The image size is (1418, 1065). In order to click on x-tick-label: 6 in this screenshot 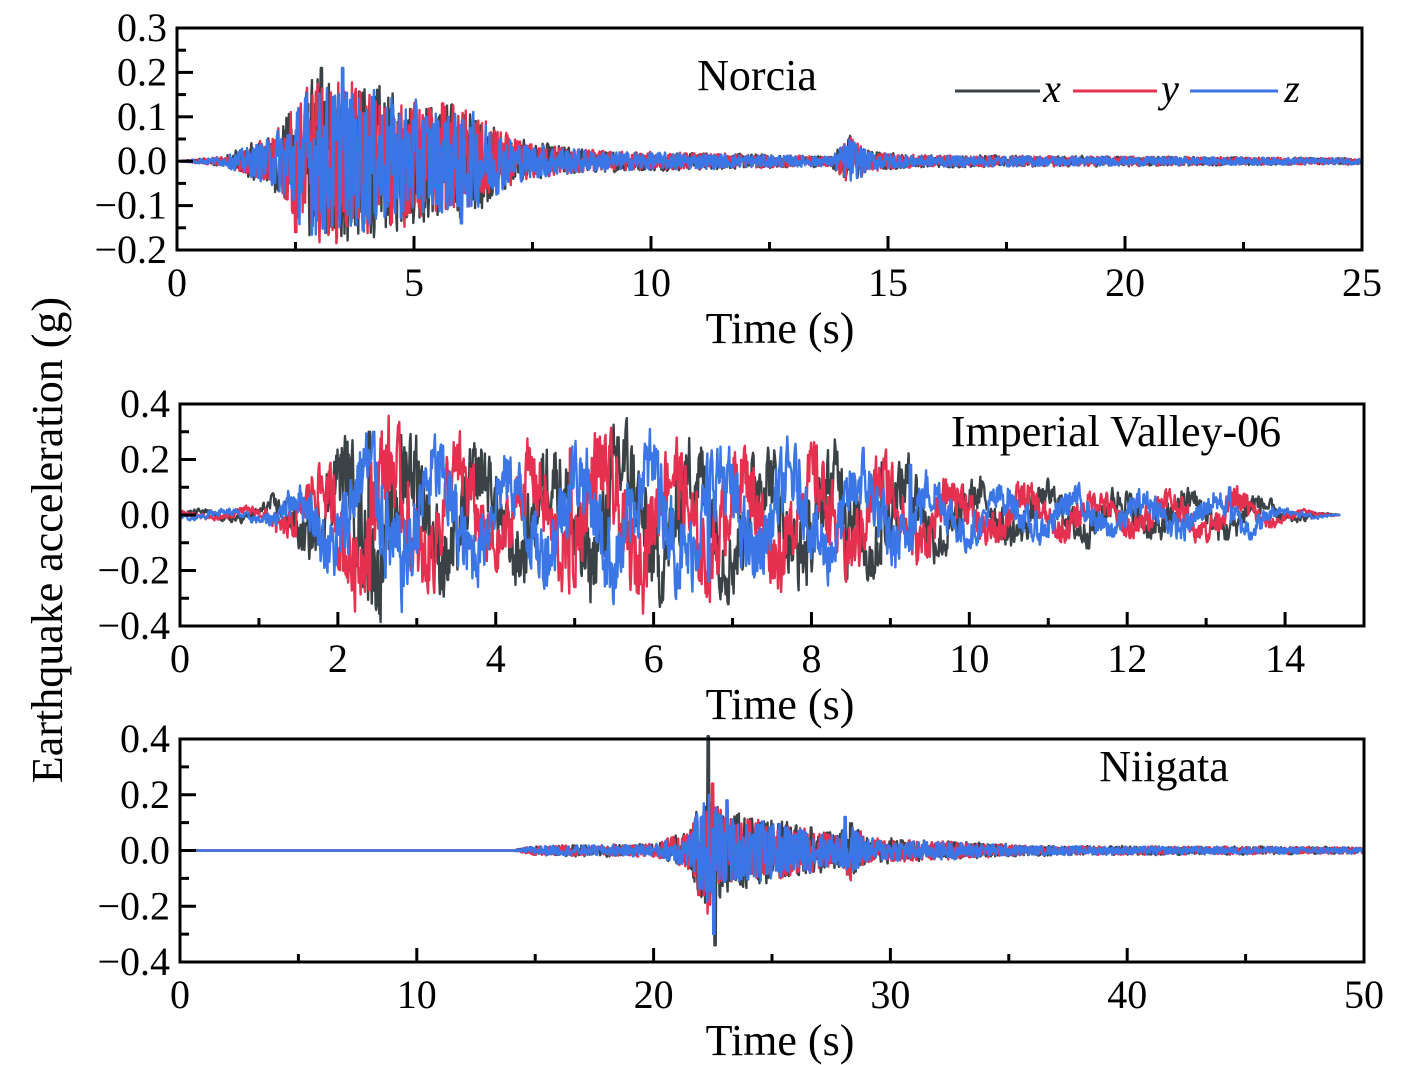, I will do `click(654, 658)`.